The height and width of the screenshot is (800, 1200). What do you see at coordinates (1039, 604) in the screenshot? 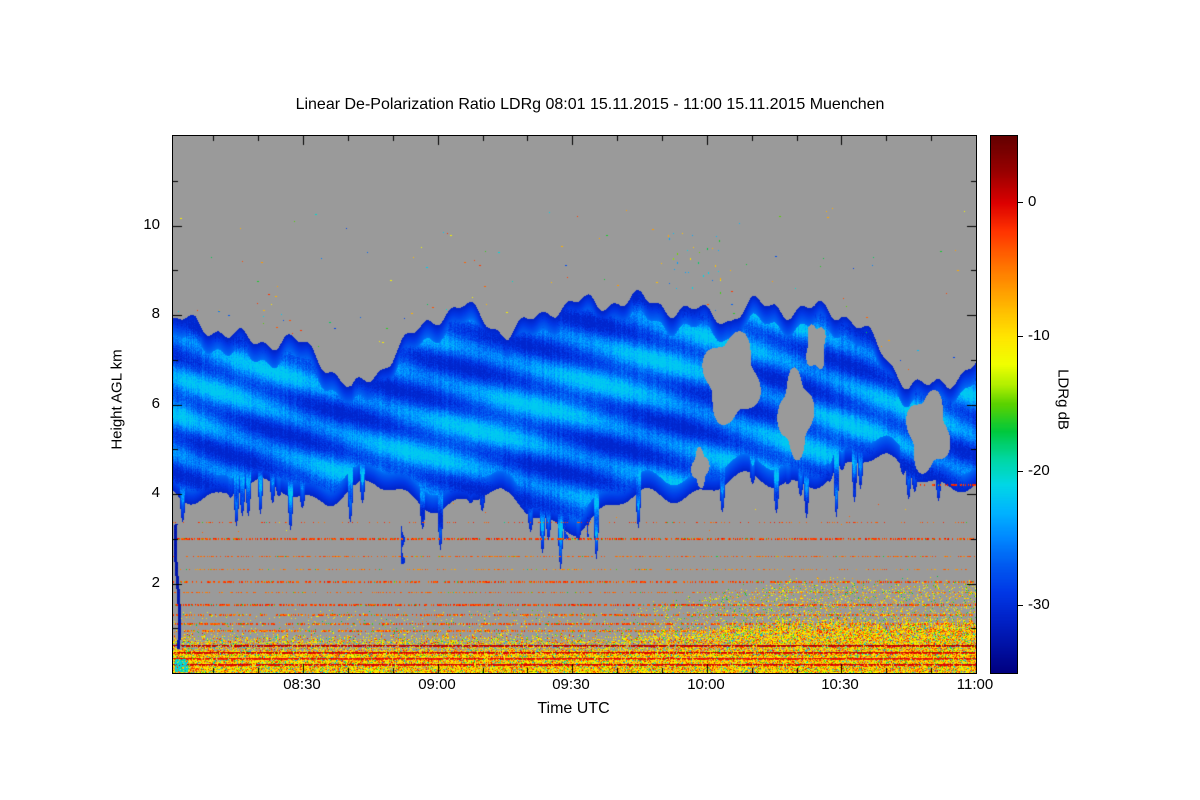
I see `colorbar-tick-label: -30` at bounding box center [1039, 604].